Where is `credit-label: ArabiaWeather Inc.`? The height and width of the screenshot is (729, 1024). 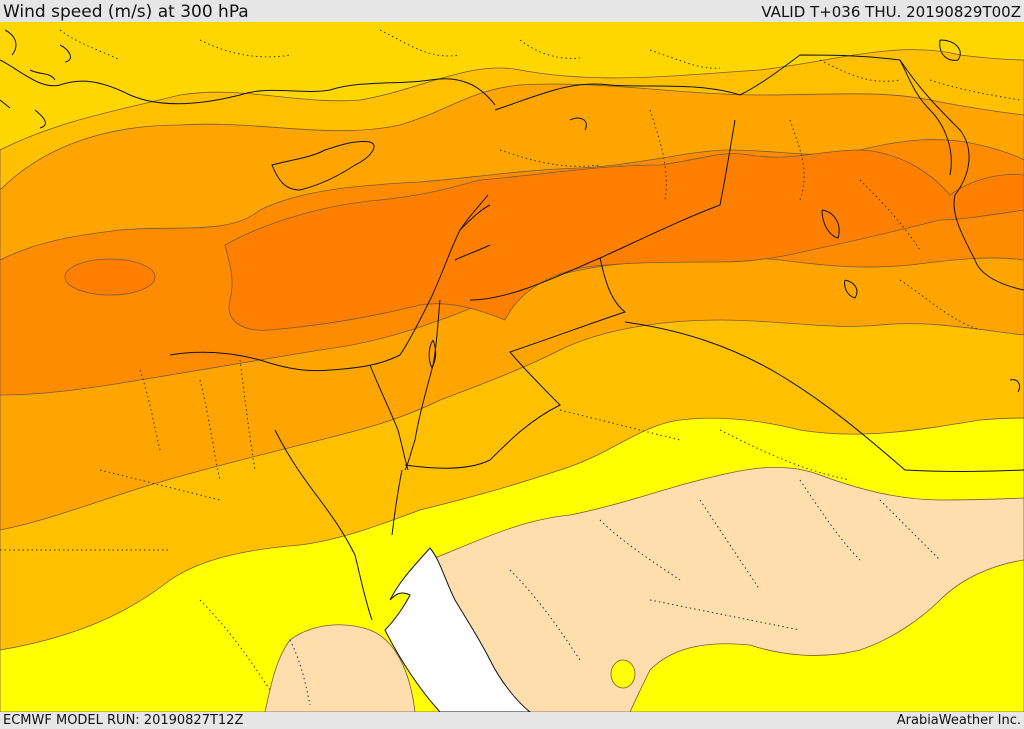 credit-label: ArabiaWeather Inc. is located at coordinates (958, 720).